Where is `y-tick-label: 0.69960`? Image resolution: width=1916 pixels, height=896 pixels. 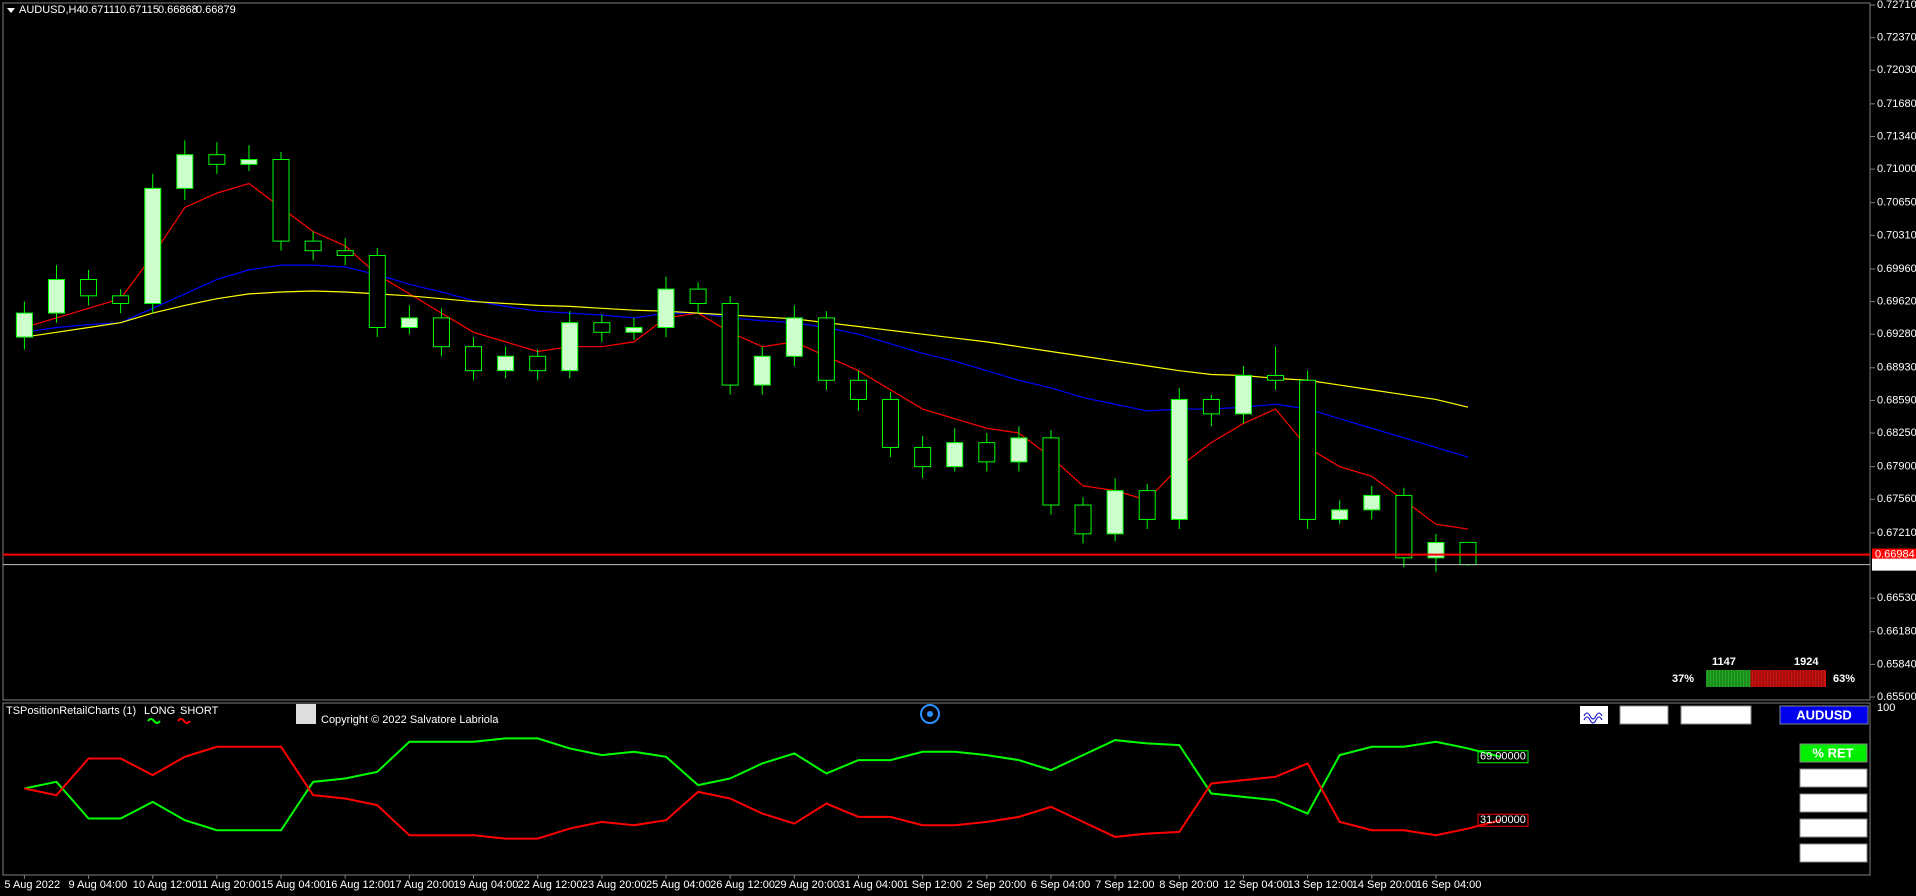 y-tick-label: 0.69960 is located at coordinates (1896, 269).